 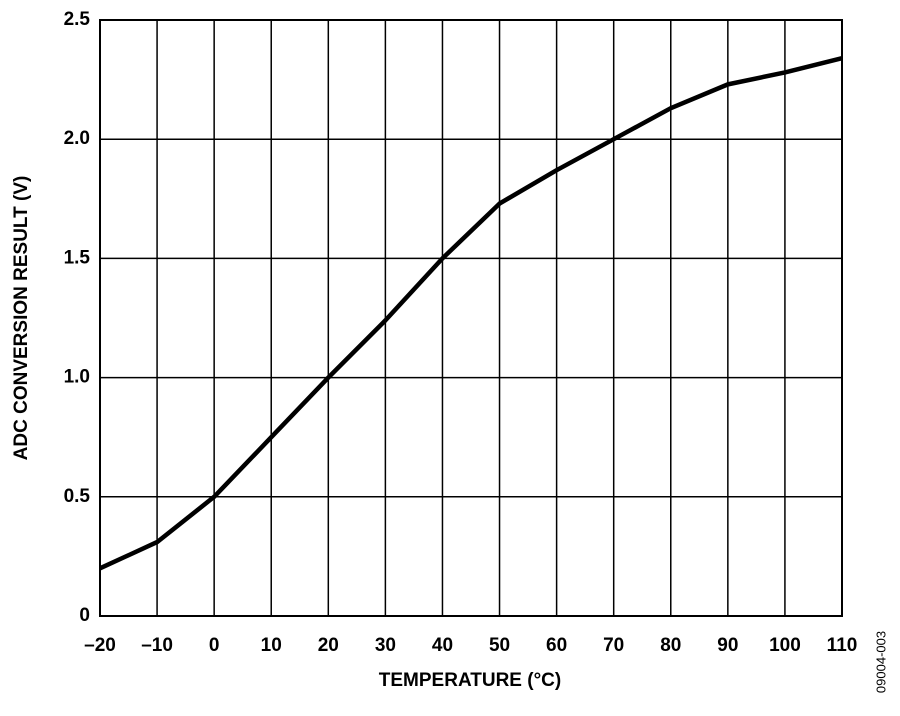 What do you see at coordinates (77, 138) in the screenshot?
I see `y-tick-label: 2.0` at bounding box center [77, 138].